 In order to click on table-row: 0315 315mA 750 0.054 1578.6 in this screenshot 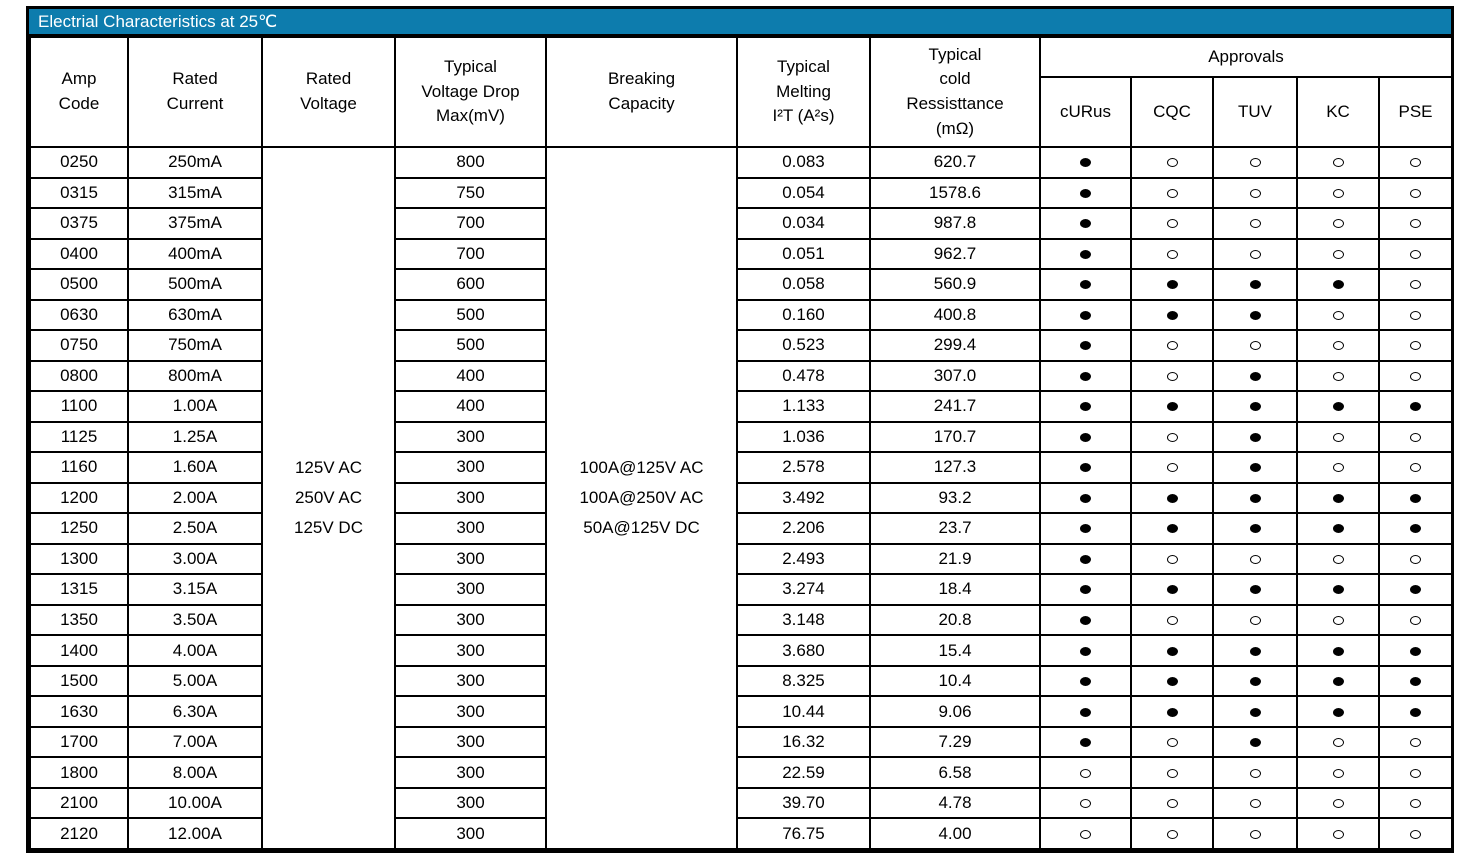, I will do `click(741, 193)`.